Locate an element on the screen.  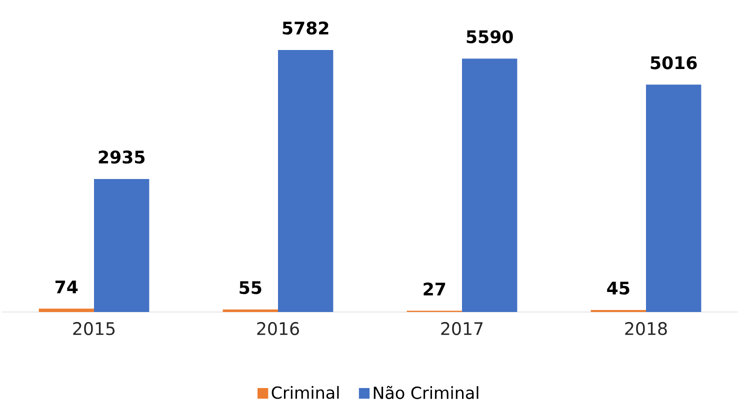
x-tick-label: 2017 is located at coordinates (462, 329).